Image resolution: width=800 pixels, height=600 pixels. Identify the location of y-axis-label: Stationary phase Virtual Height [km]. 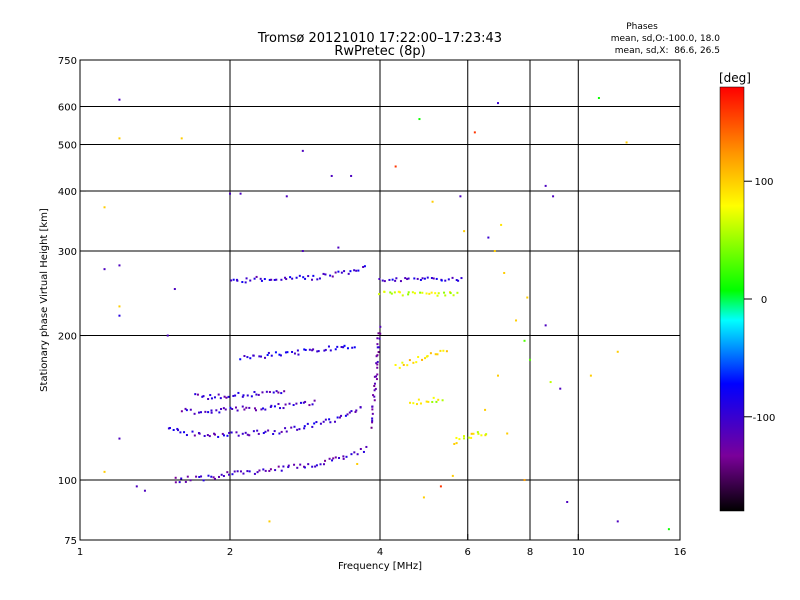
(44, 300).